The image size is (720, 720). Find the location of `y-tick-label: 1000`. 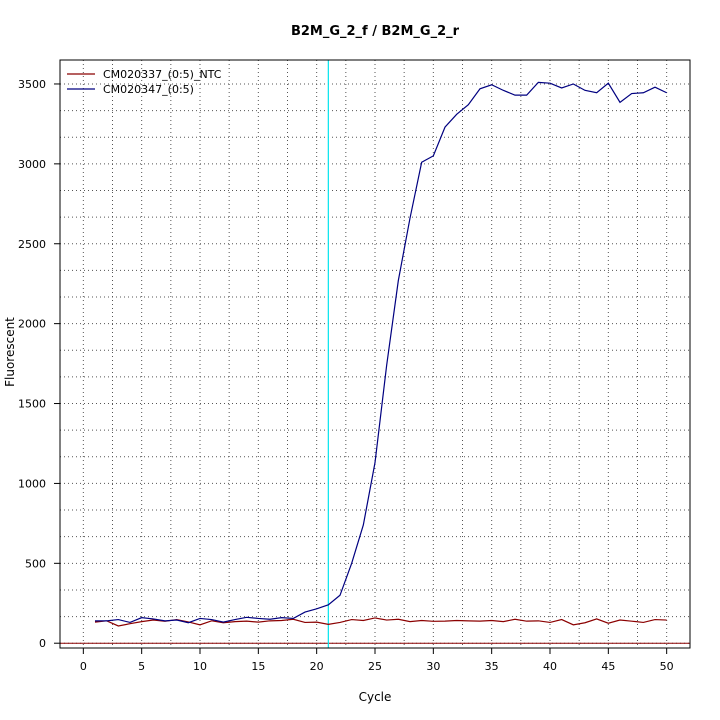

y-tick-label: 1000 is located at coordinates (32, 483).